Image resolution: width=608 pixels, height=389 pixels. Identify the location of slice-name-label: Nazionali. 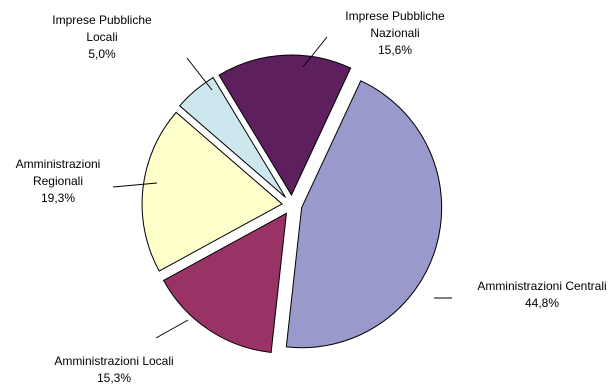
(394, 33).